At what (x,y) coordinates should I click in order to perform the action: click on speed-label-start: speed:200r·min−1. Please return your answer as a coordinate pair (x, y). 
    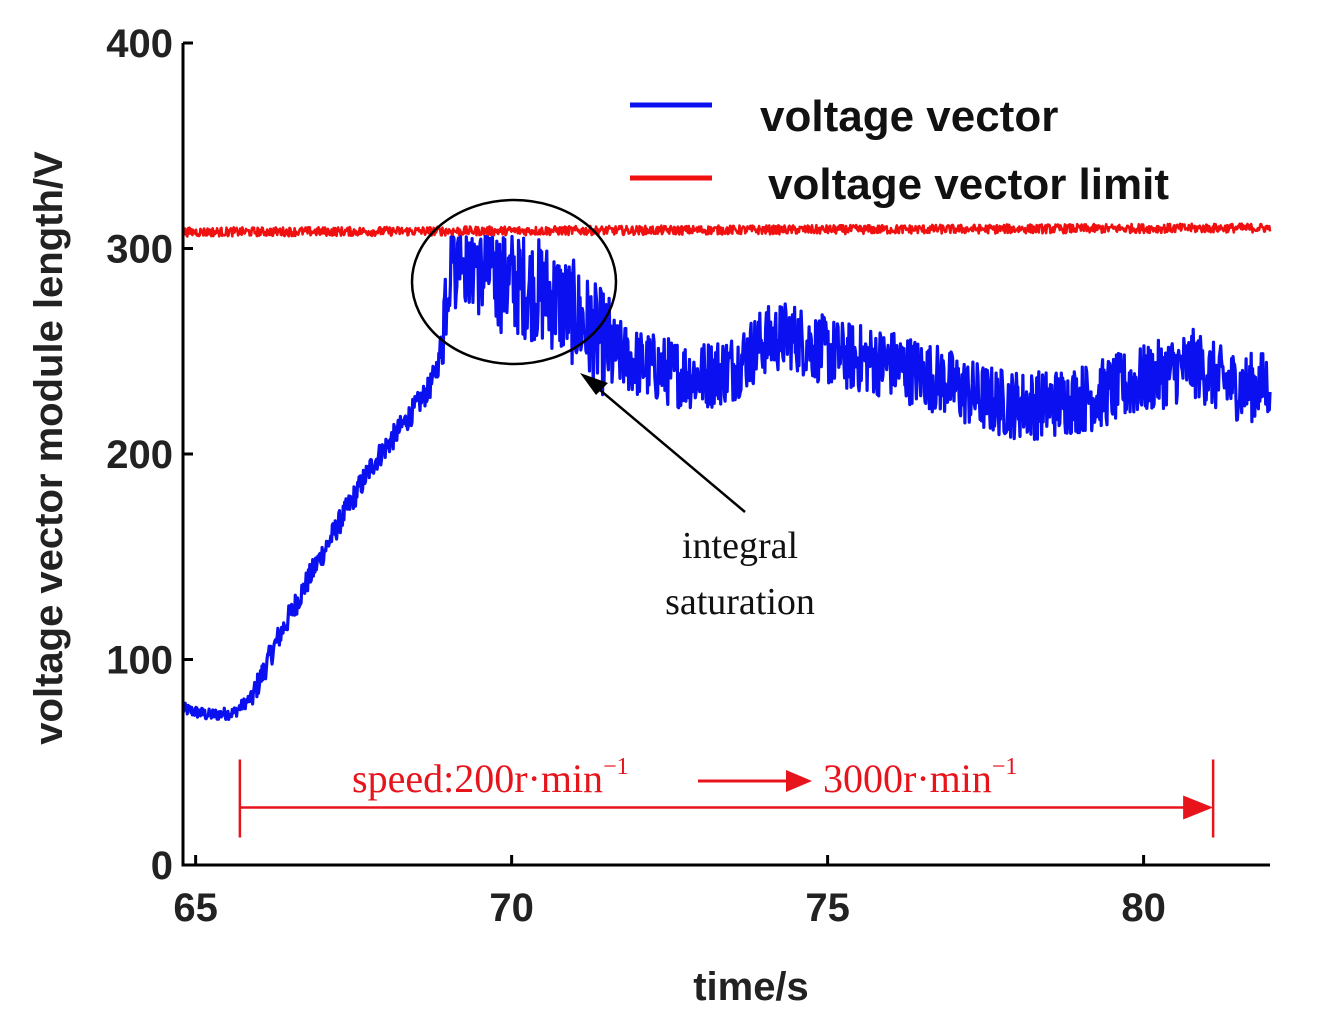
    Looking at the image, I should click on (490, 777).